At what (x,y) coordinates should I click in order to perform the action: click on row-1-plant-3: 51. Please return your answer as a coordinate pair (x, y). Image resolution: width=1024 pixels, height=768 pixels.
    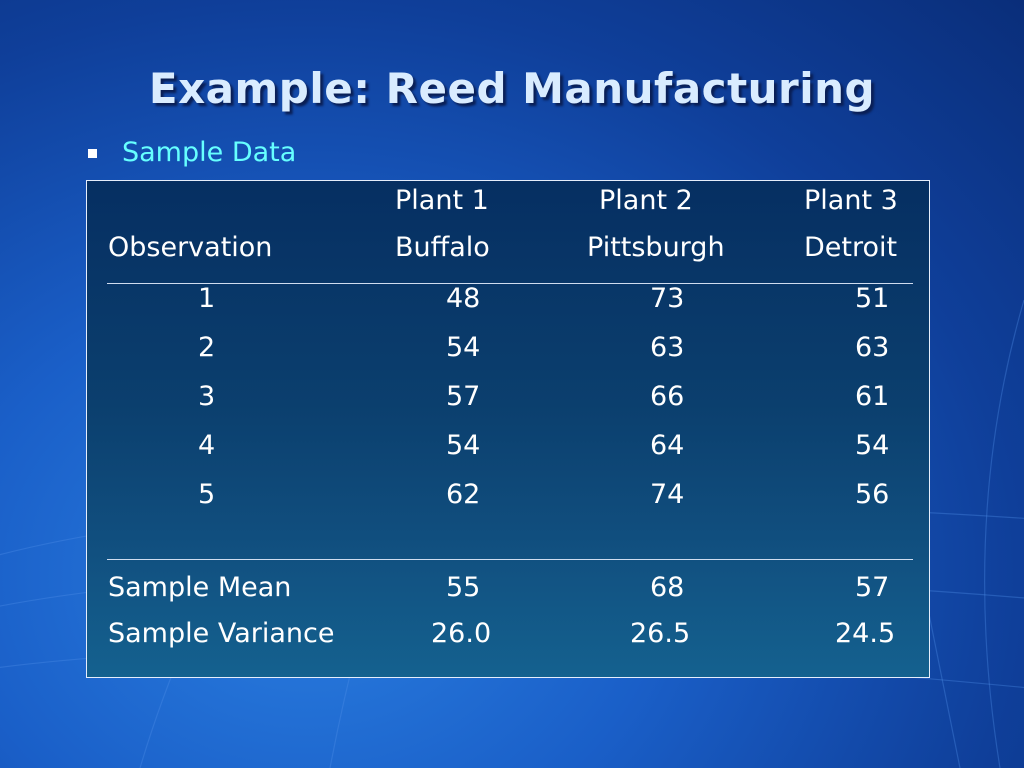
    Looking at the image, I should click on (872, 298).